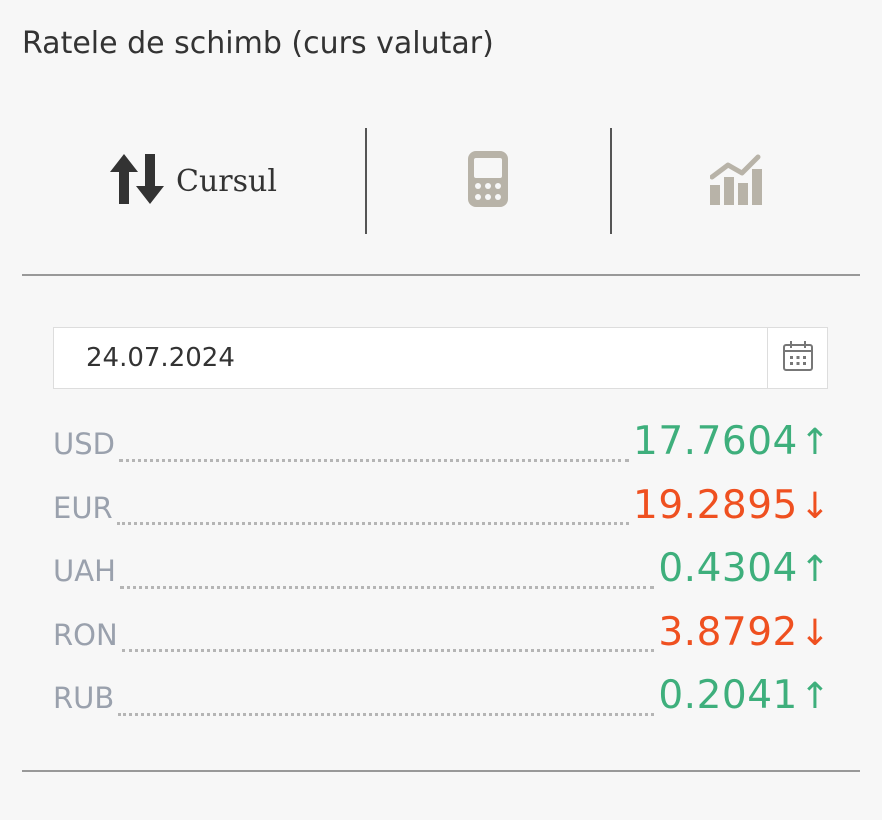 This screenshot has height=820, width=882. What do you see at coordinates (83, 507) in the screenshot?
I see `currency-code: EUR` at bounding box center [83, 507].